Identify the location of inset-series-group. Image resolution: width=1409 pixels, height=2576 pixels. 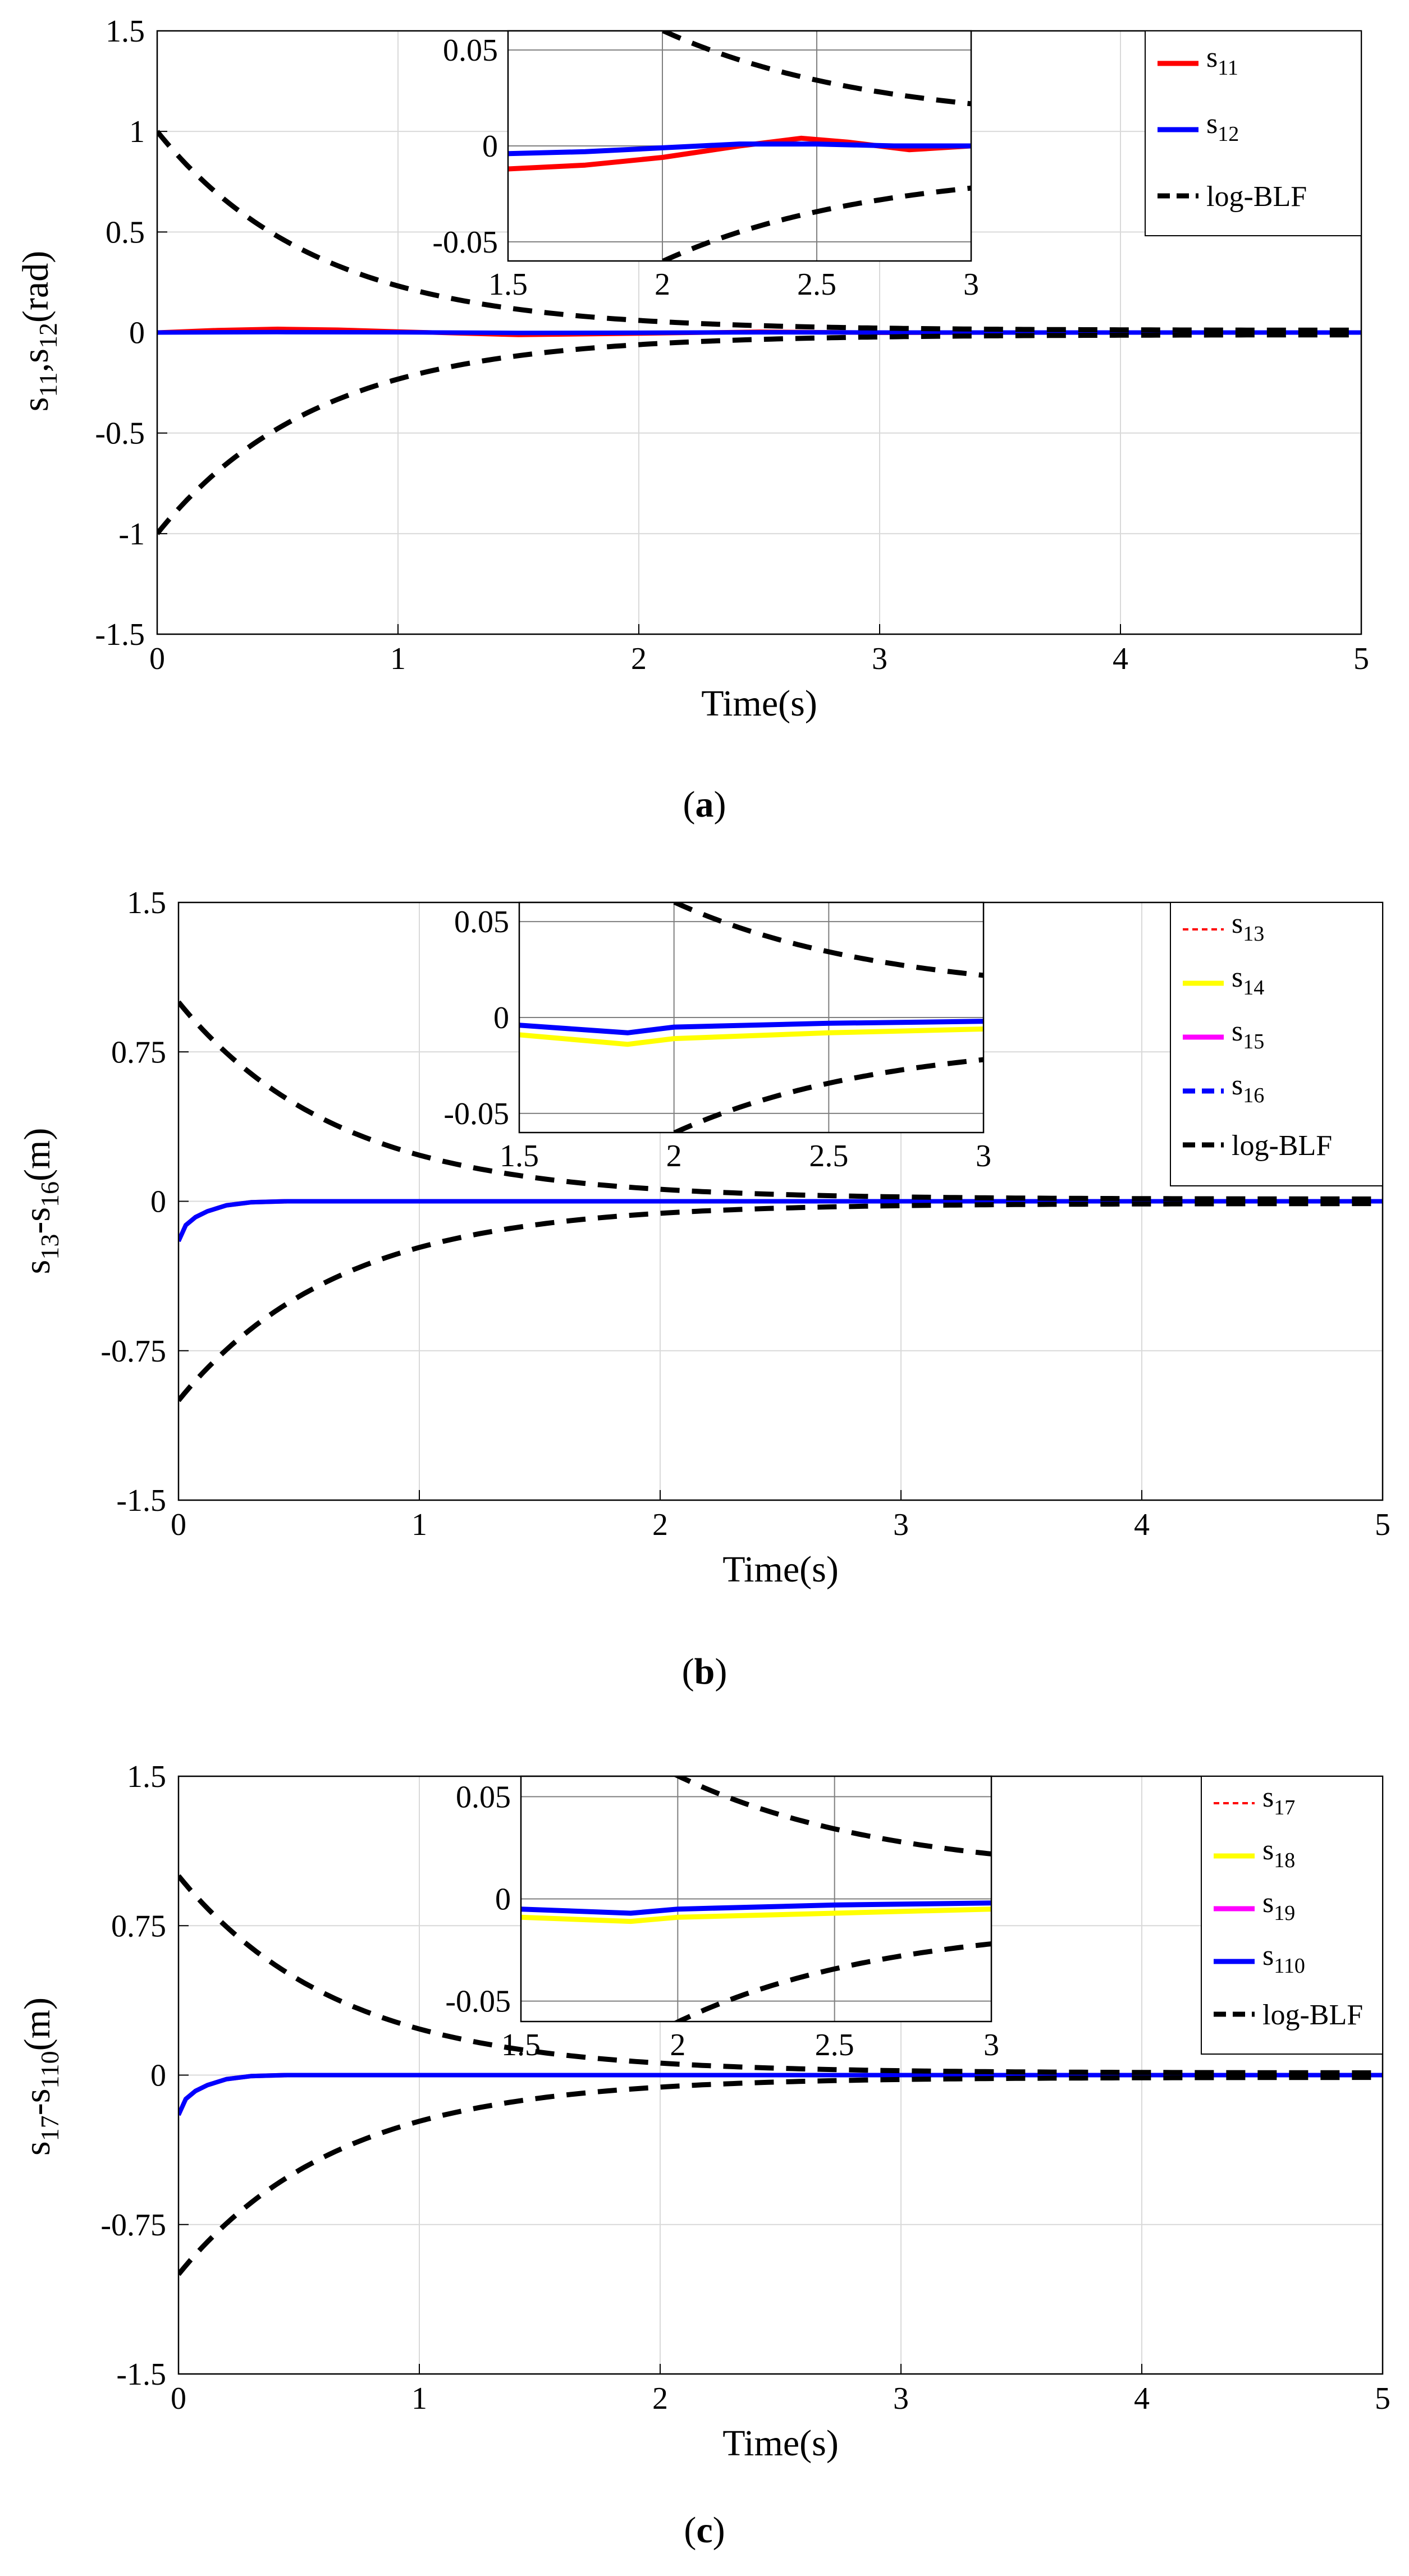
(739, 146).